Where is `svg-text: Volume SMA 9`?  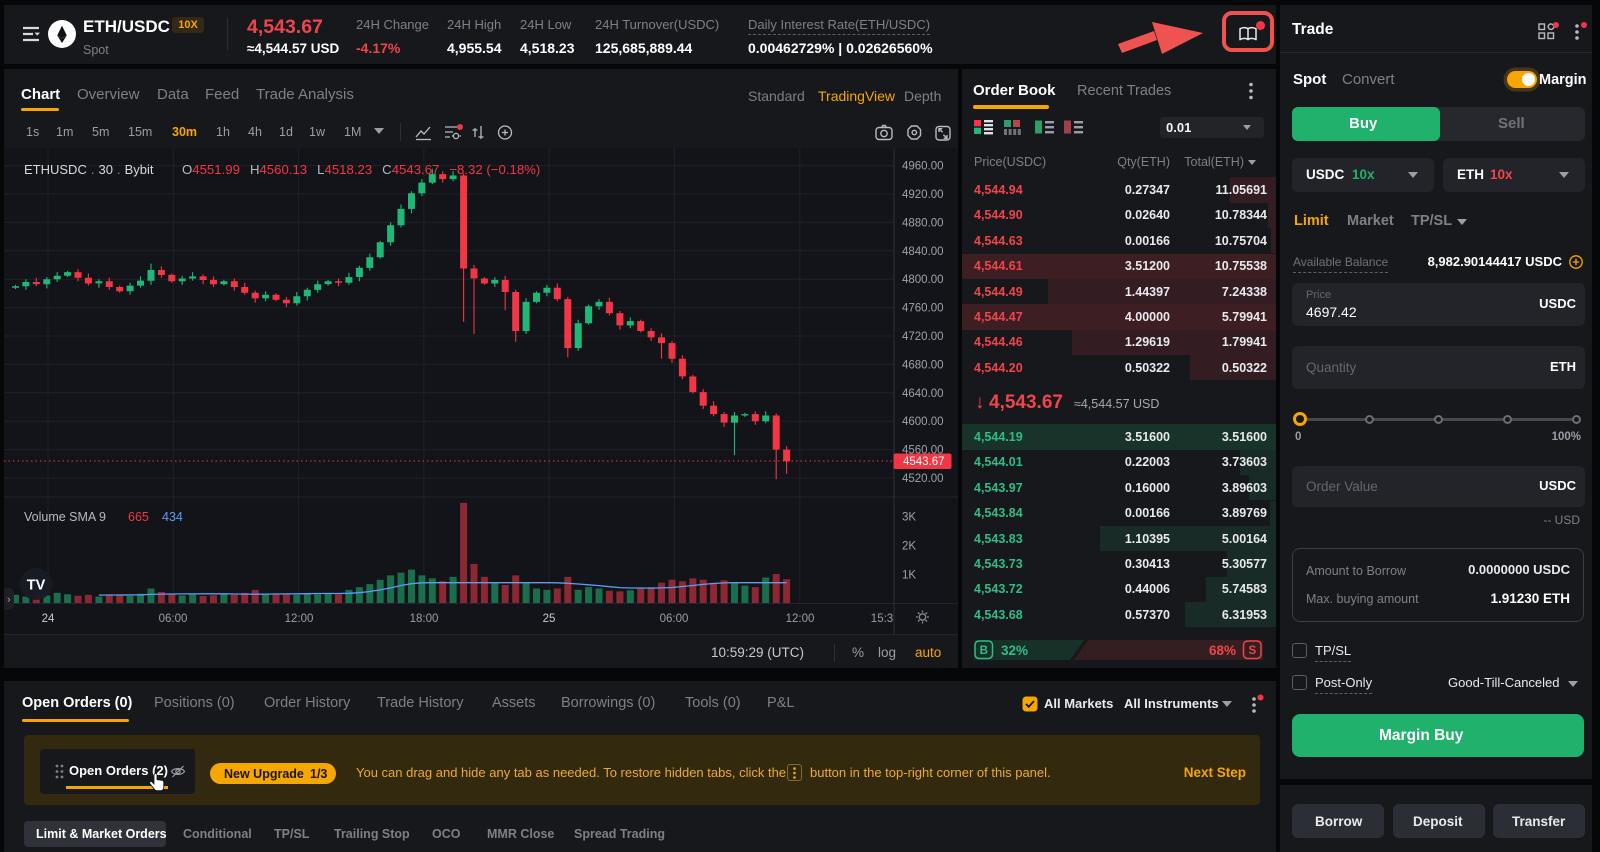
svg-text: Volume SMA 9 is located at coordinates (65, 517).